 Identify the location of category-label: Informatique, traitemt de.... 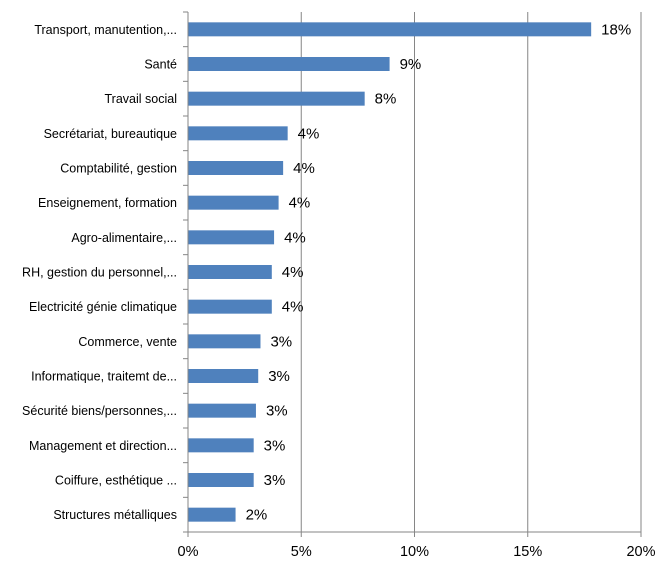
(104, 377).